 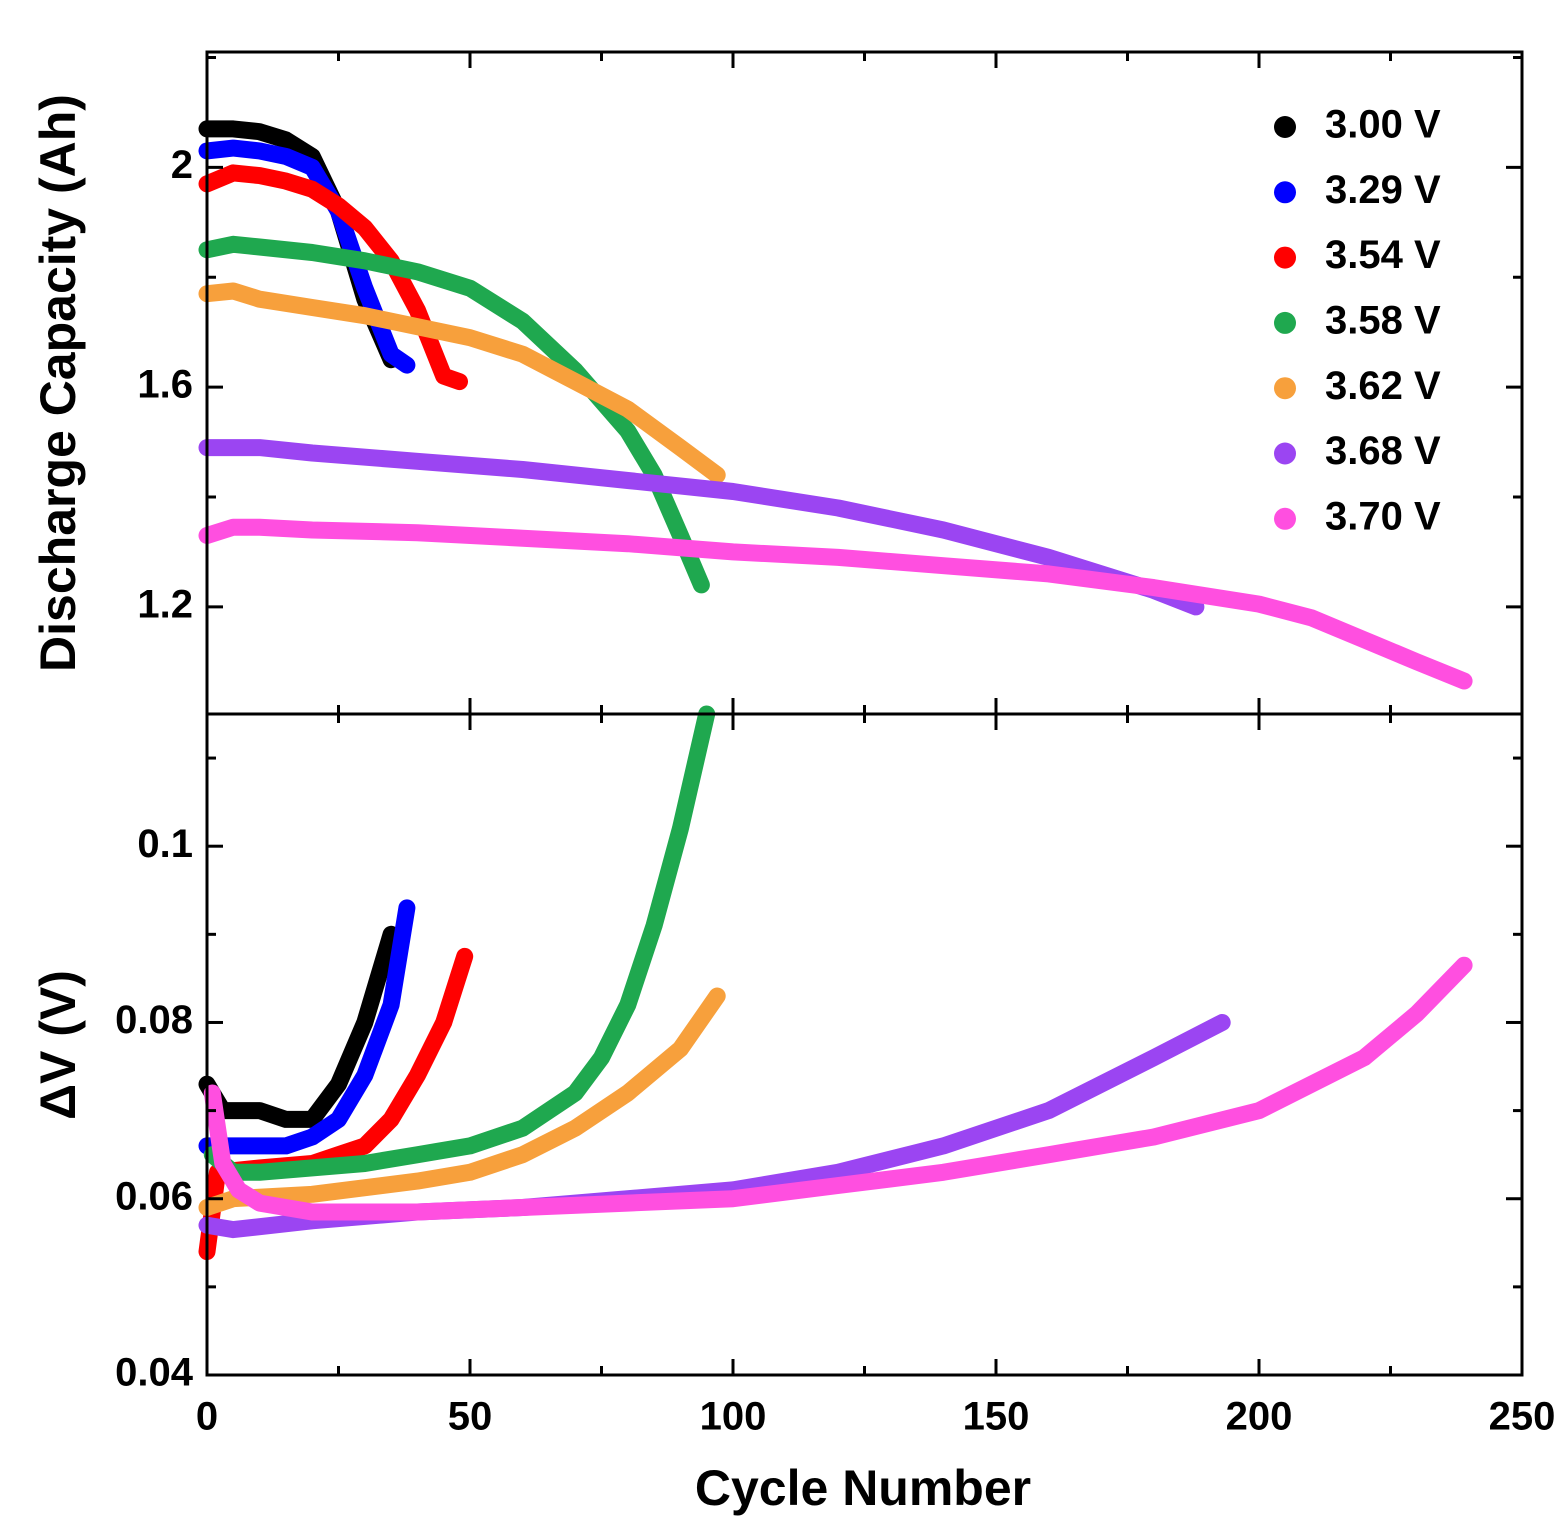 What do you see at coordinates (1383, 125) in the screenshot?
I see `legend-label: 3.00 V` at bounding box center [1383, 125].